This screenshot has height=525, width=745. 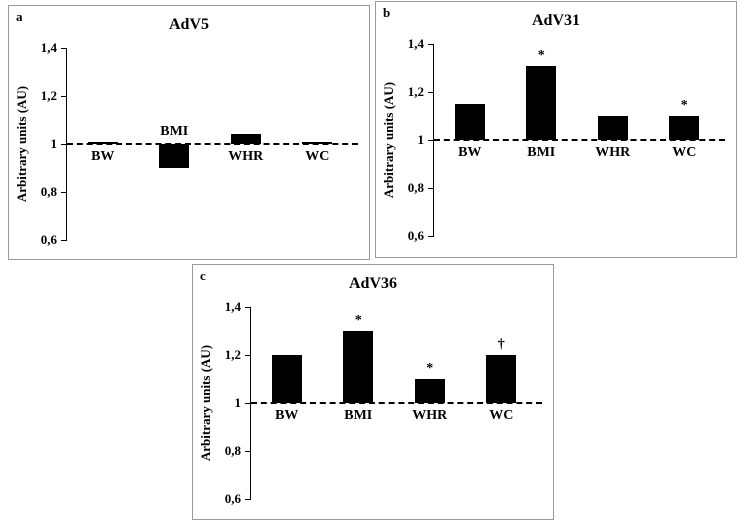 What do you see at coordinates (555, 20) in the screenshot?
I see `chart-title-adv31: AdV31` at bounding box center [555, 20].